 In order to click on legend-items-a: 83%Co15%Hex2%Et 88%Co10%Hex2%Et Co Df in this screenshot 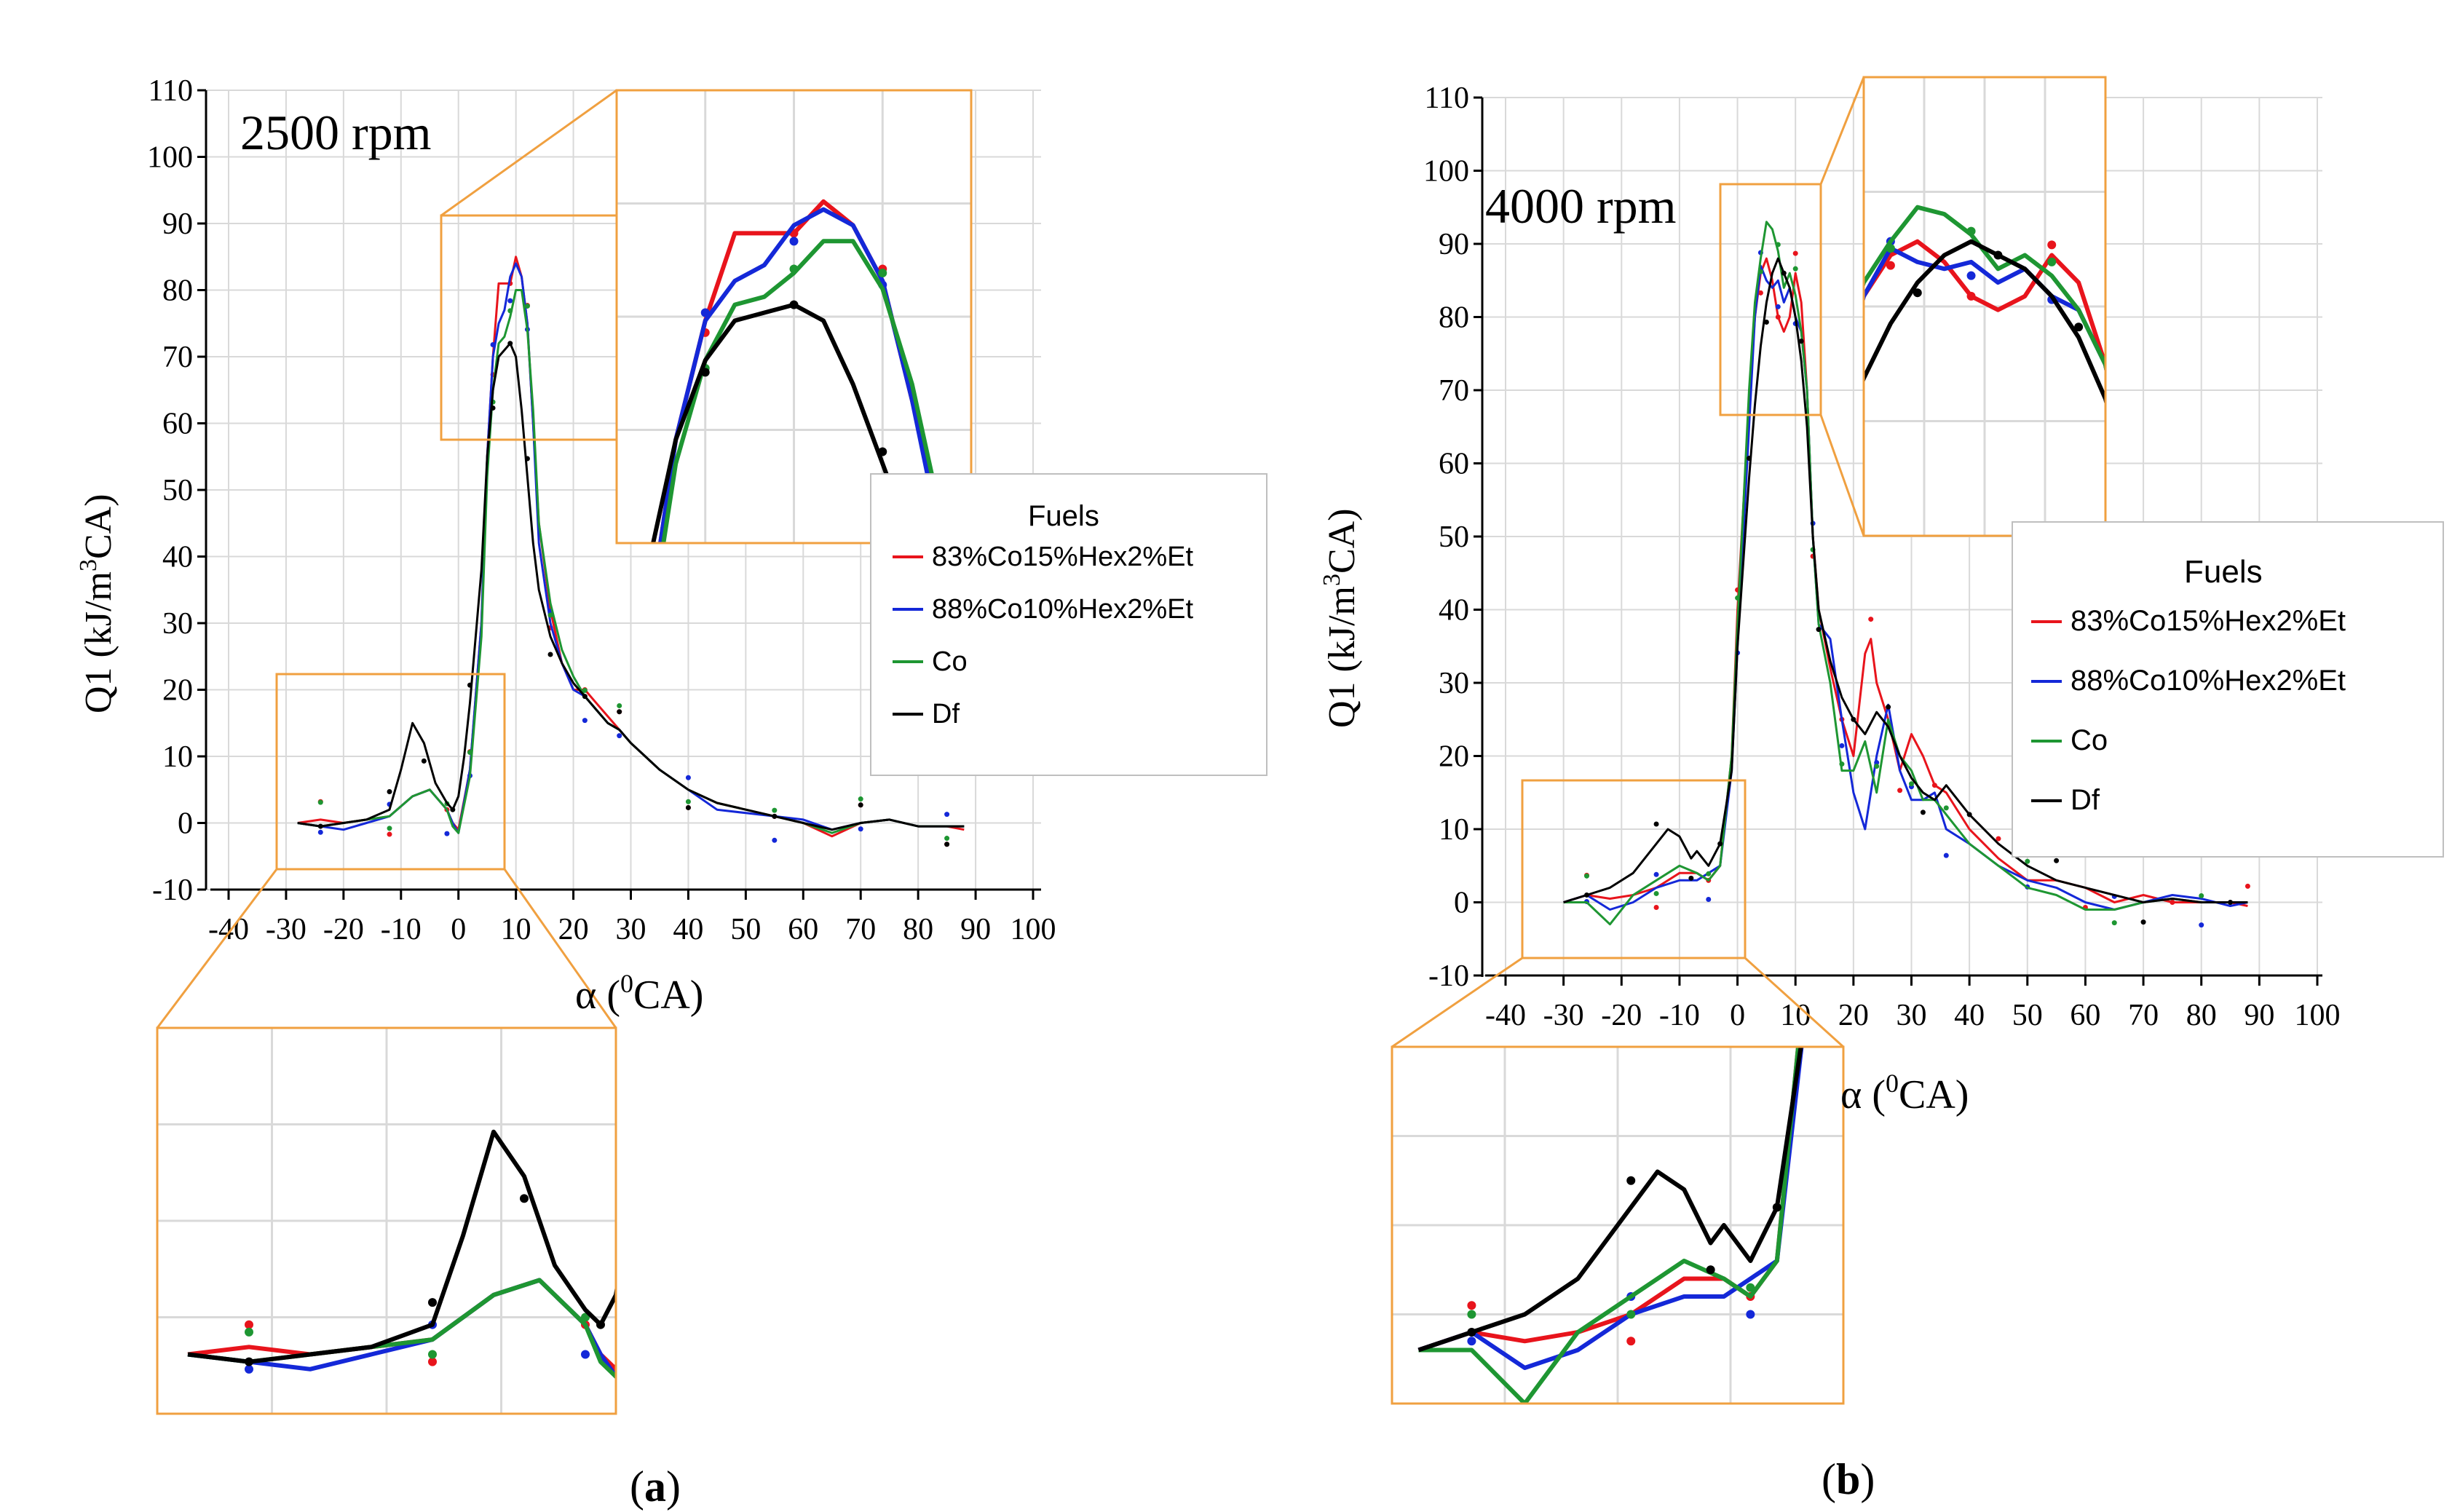, I will do `click(1043, 635)`.